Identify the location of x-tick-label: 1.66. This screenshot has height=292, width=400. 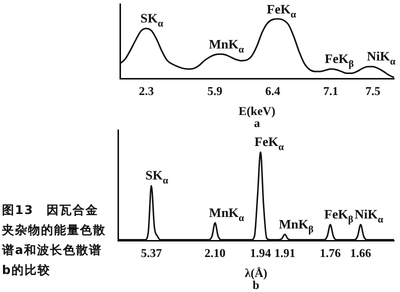
(361, 253).